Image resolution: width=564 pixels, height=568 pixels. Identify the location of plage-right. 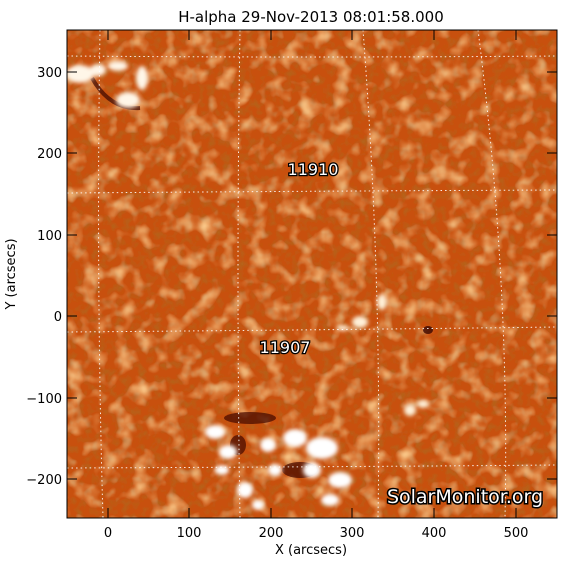
(416, 408).